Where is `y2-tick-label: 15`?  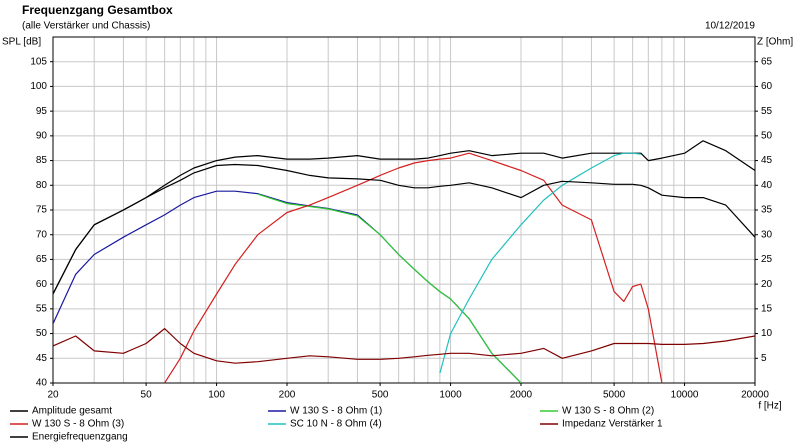 y2-tick-label: 15 is located at coordinates (767, 308).